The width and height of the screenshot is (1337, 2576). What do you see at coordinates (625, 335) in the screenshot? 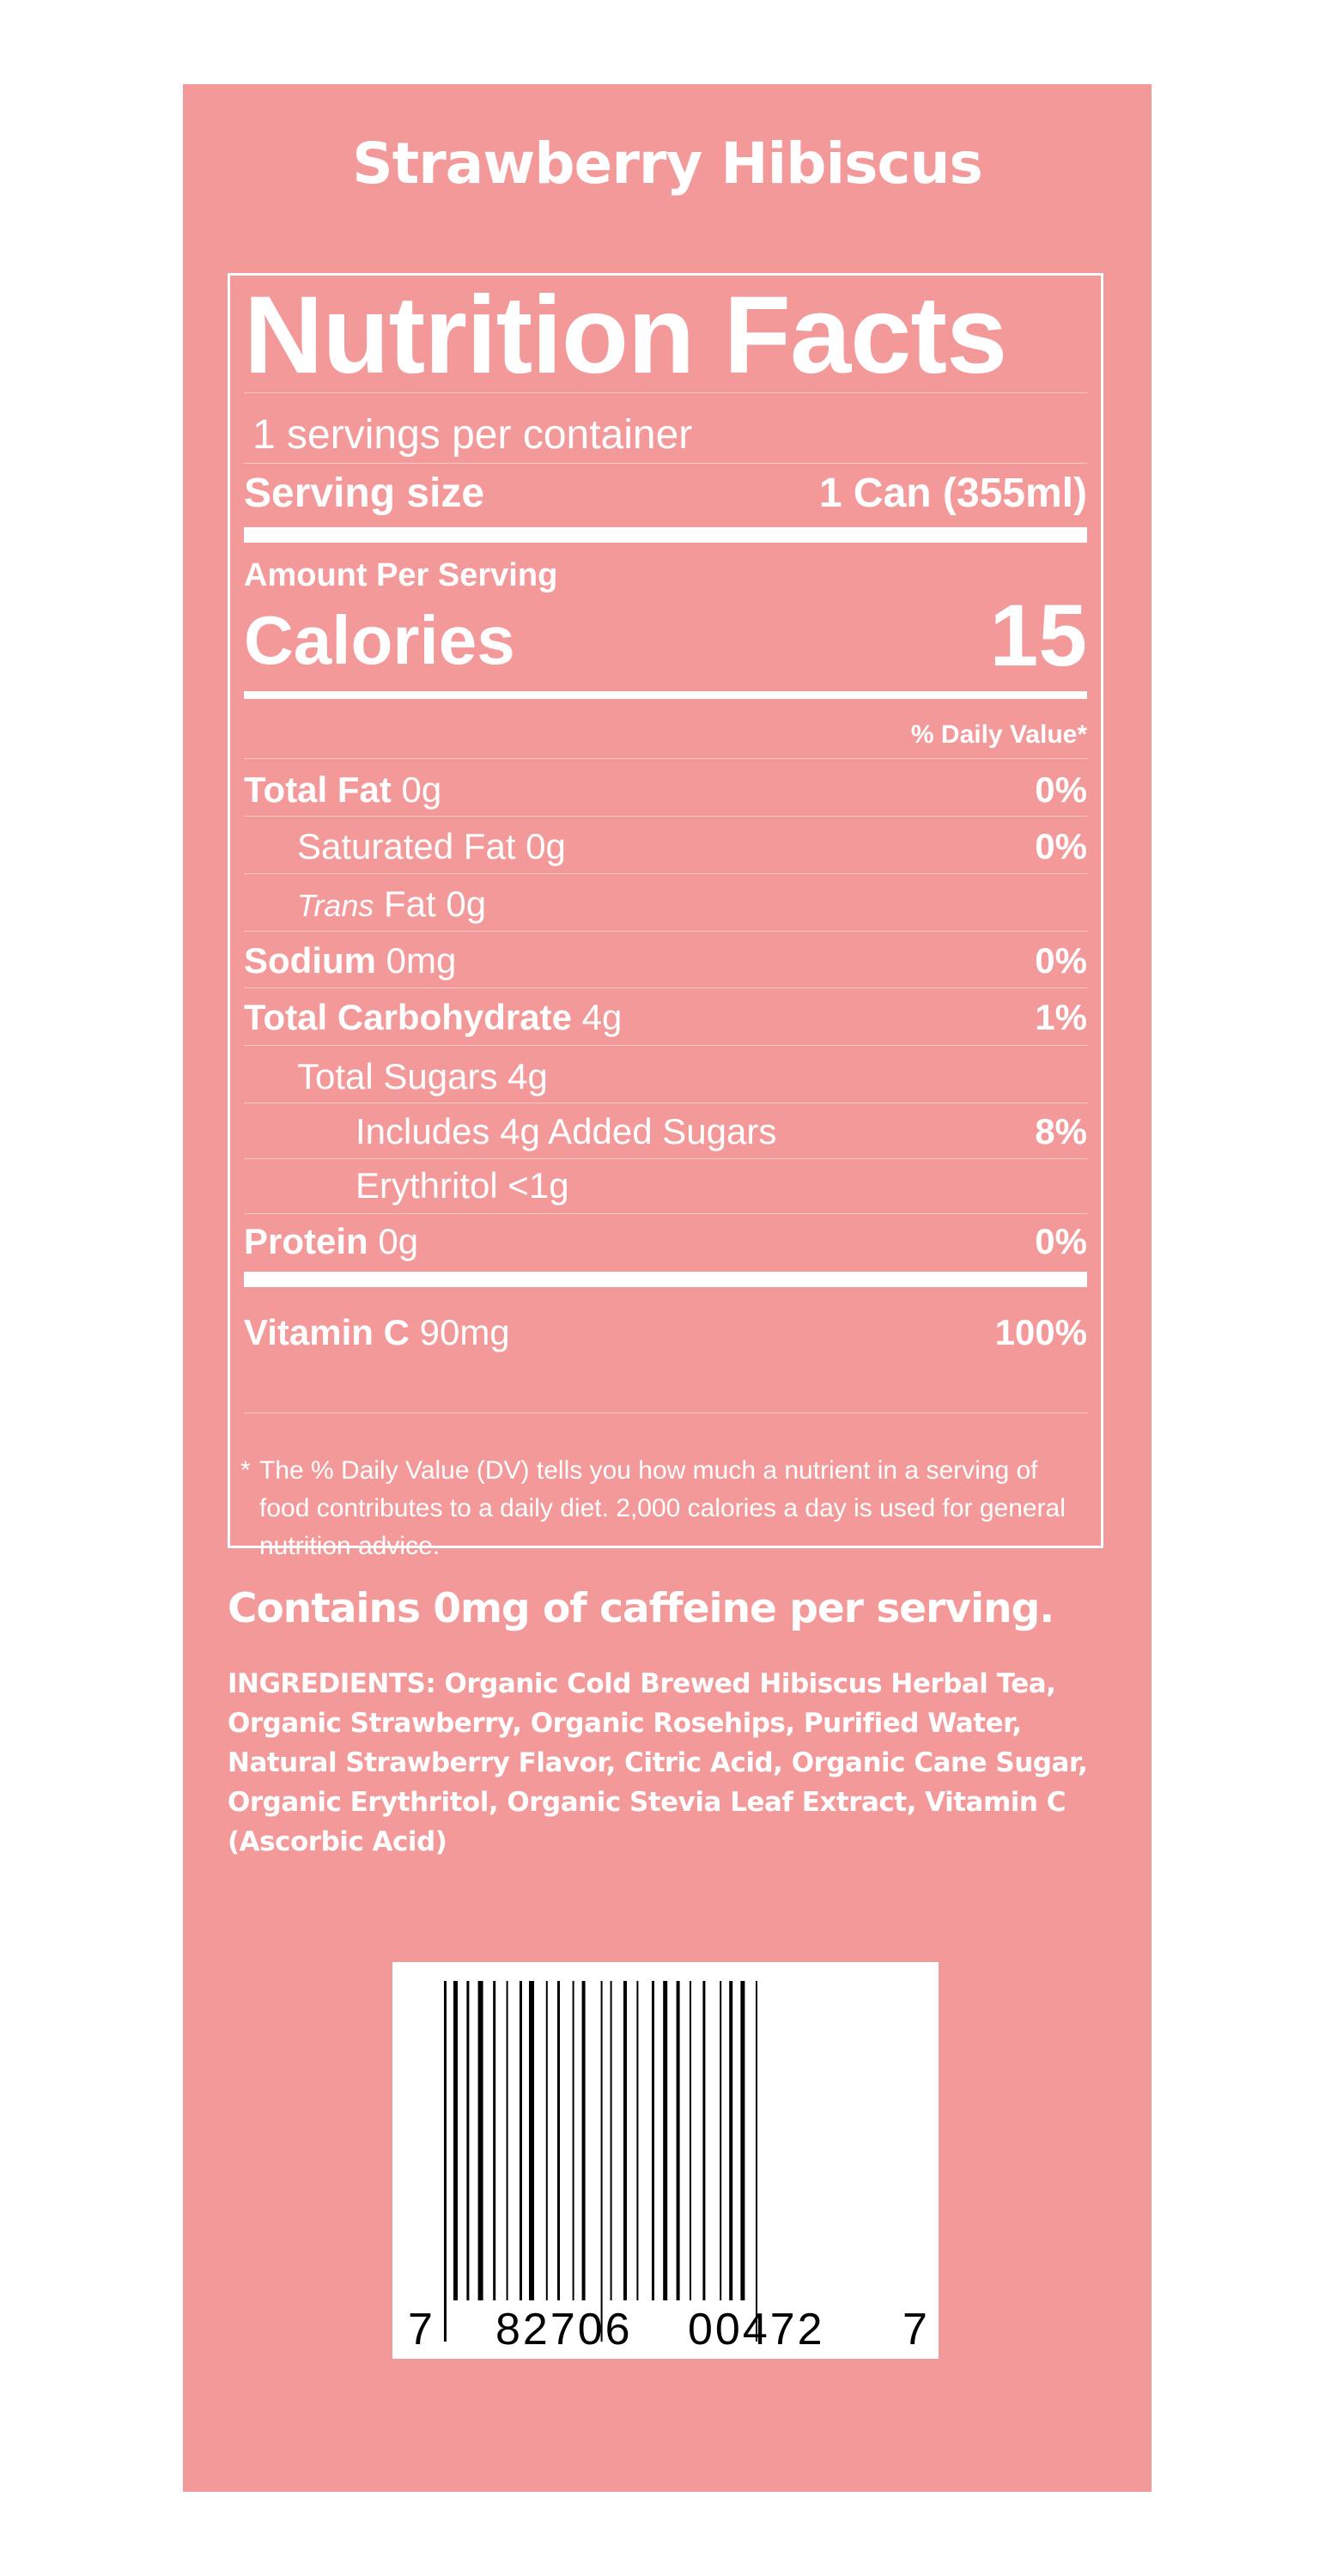
I see `nutrition-facts-heading: Nutrition Facts` at bounding box center [625, 335].